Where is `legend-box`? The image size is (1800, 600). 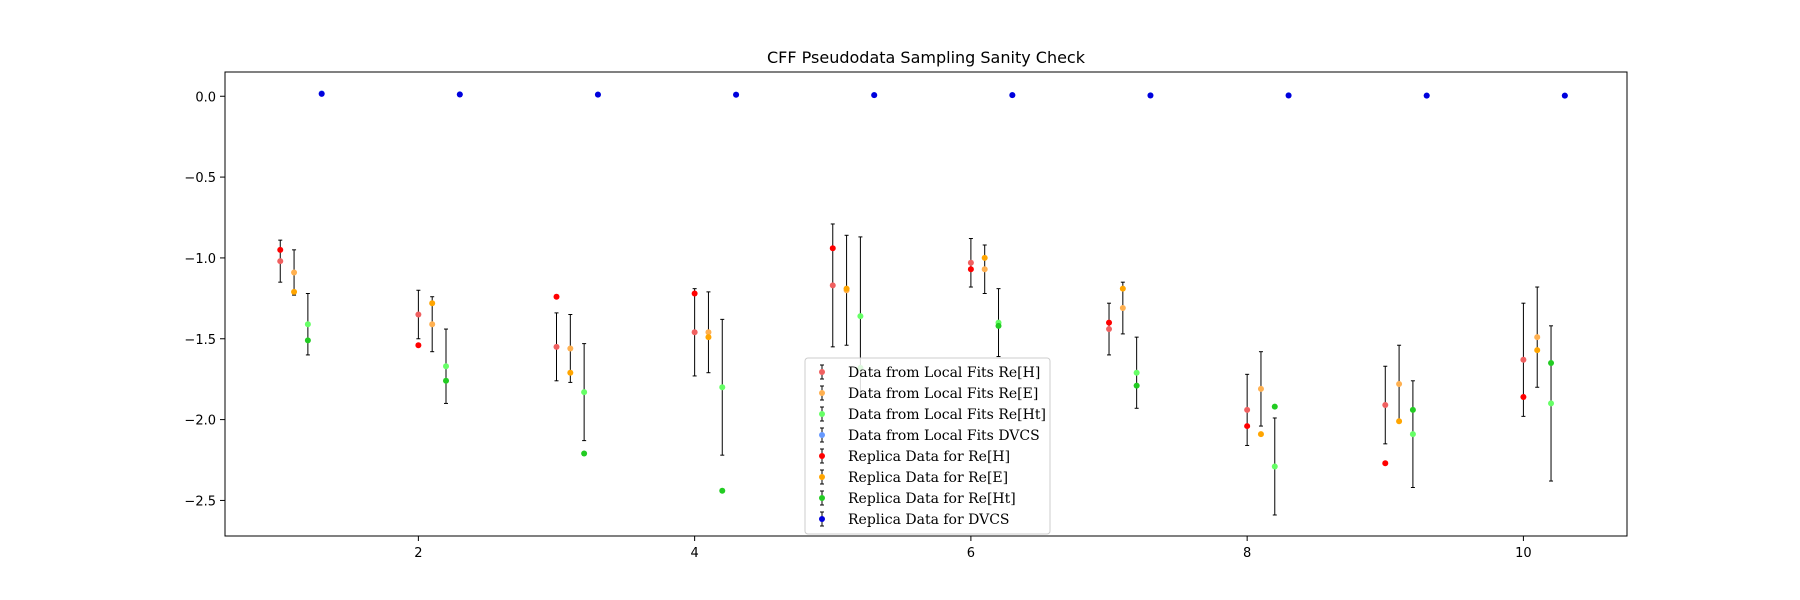
legend-box is located at coordinates (927, 446).